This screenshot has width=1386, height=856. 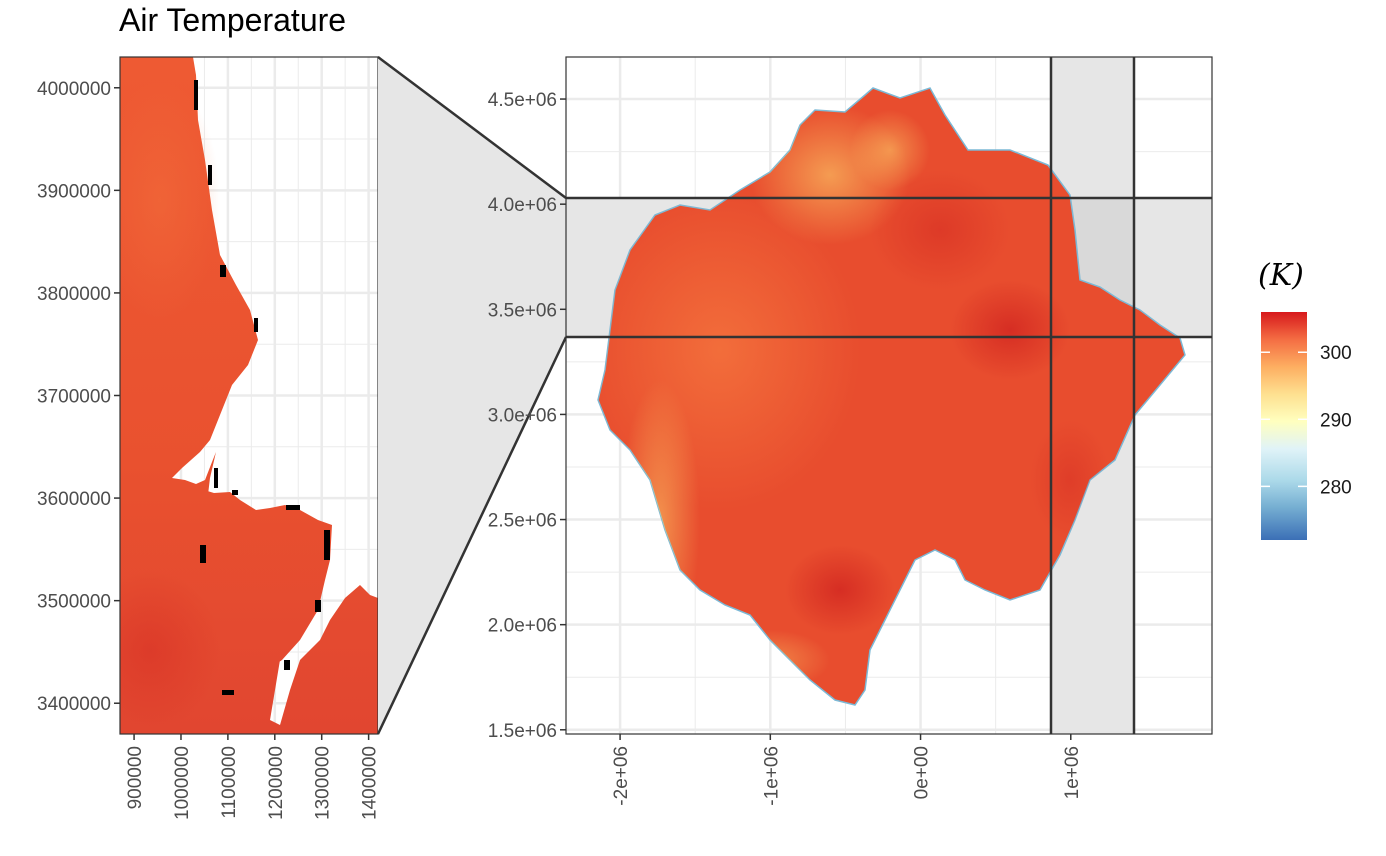 I want to click on y-tick-label: 1.5e+06, so click(x=522, y=731).